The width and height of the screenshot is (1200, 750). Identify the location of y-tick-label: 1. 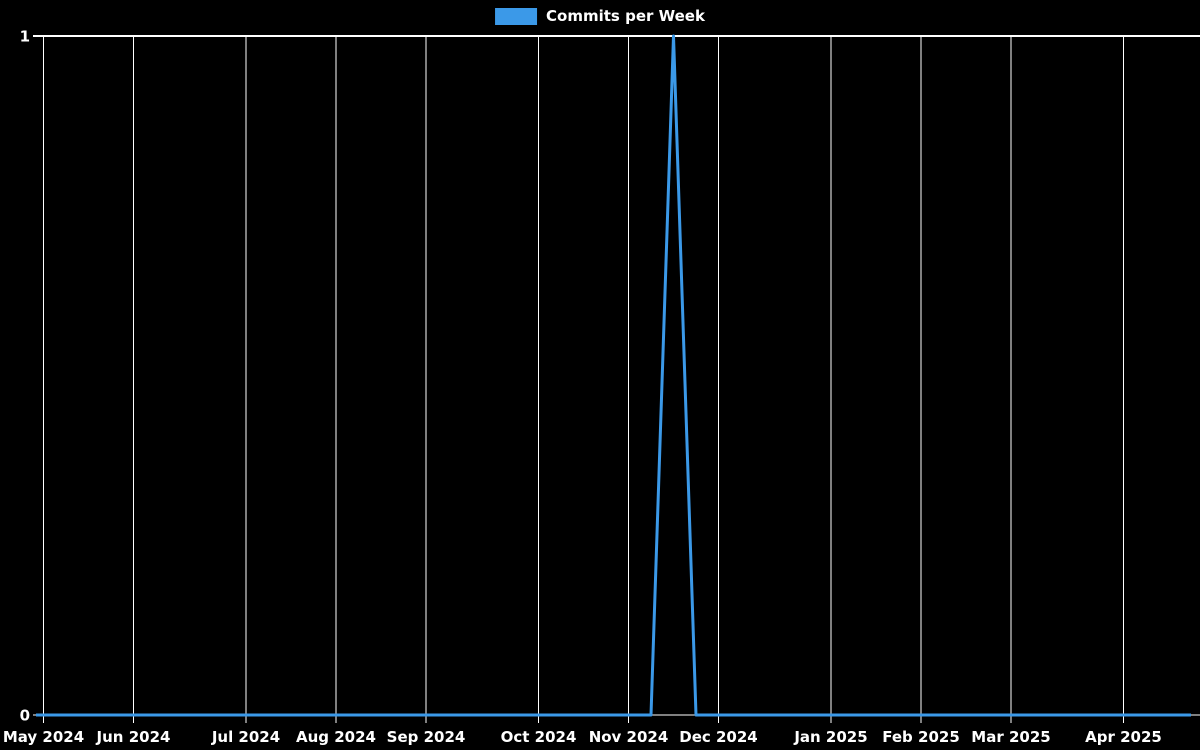
(25, 36).